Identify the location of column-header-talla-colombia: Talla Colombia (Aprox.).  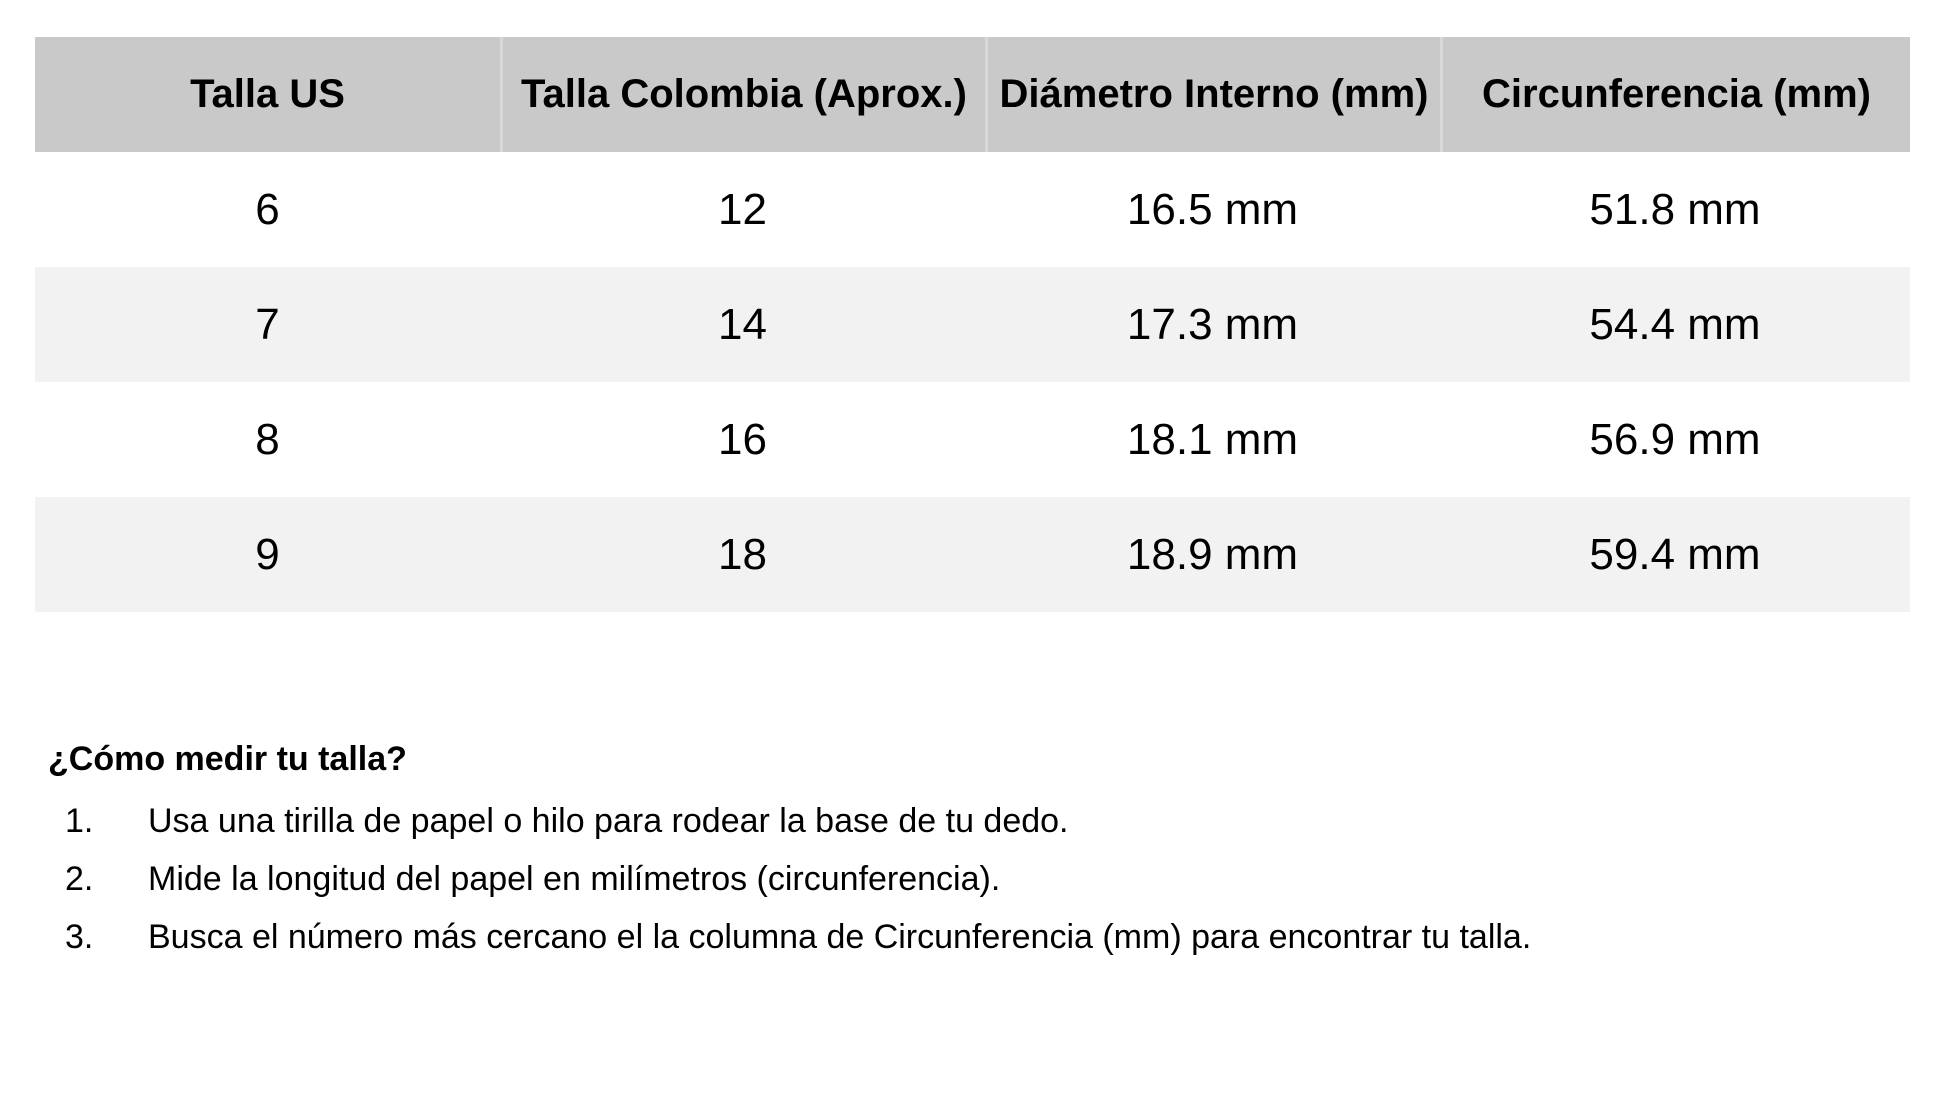
(742, 94).